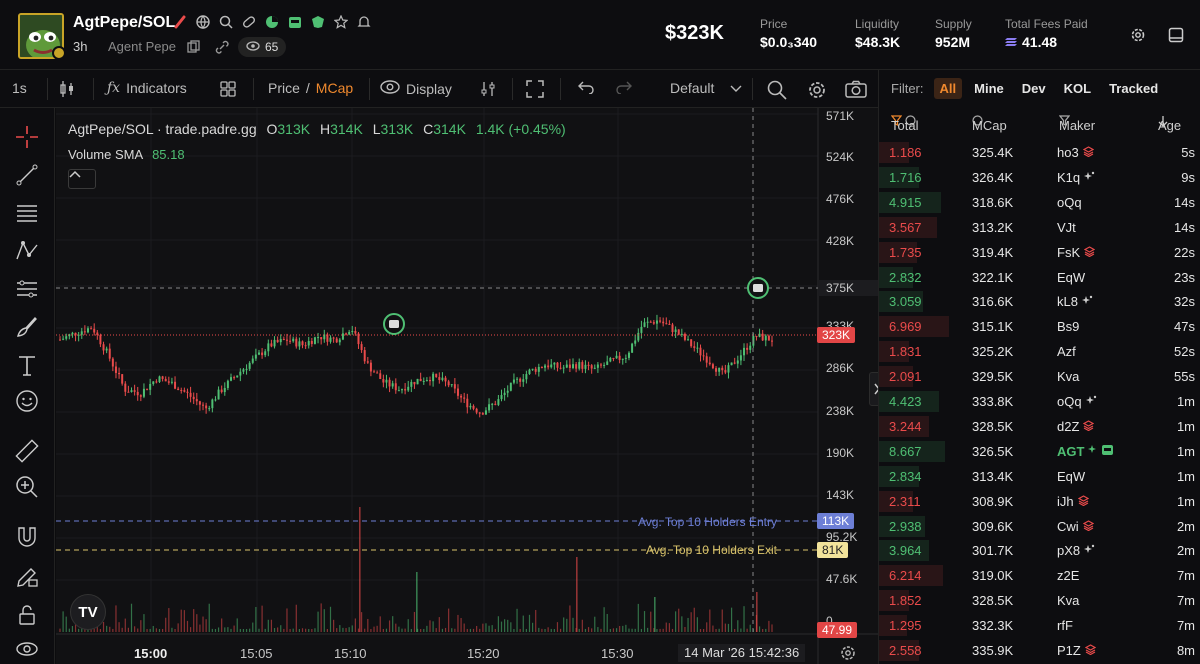  What do you see at coordinates (1065, 625) in the screenshot?
I see `trade-maker: rfF` at bounding box center [1065, 625].